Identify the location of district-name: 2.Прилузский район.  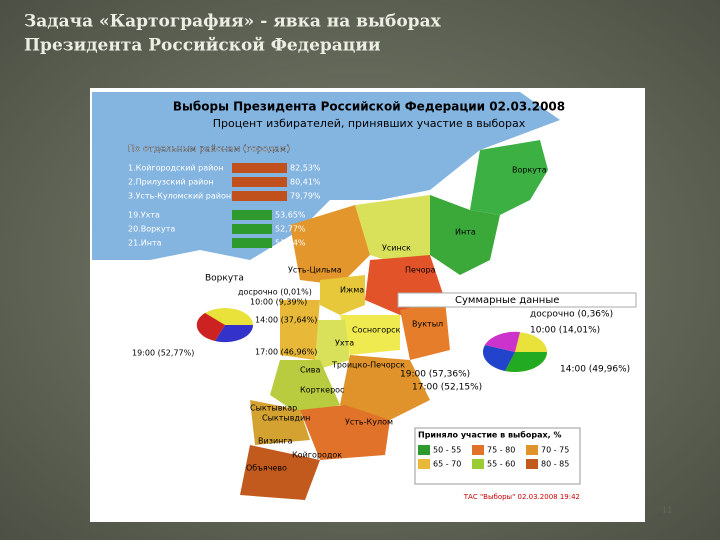
(171, 182).